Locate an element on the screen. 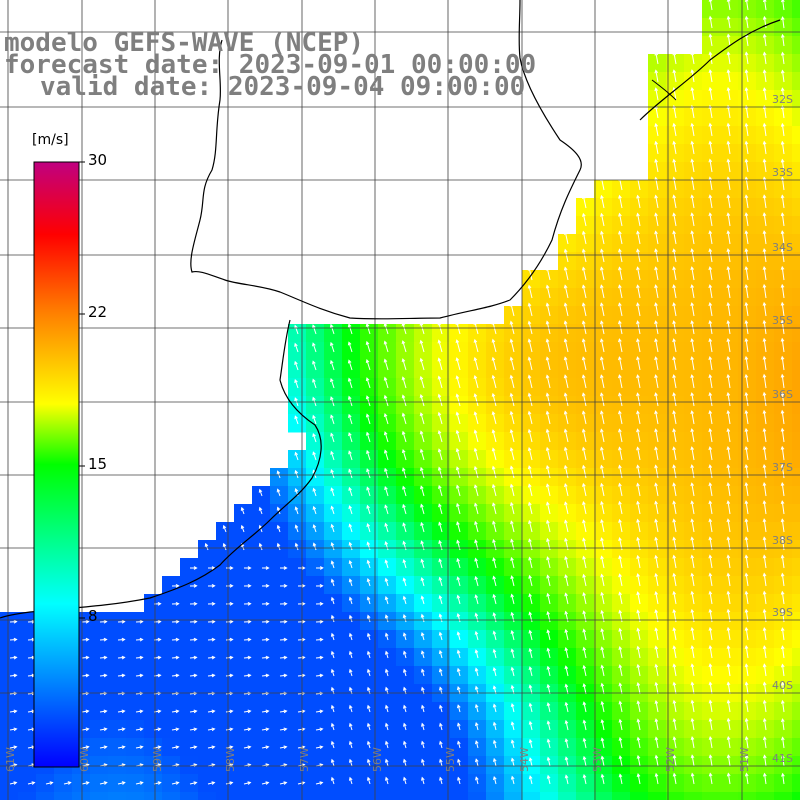 The width and height of the screenshot is (800, 800). lat-label: 34S is located at coordinates (782, 247).